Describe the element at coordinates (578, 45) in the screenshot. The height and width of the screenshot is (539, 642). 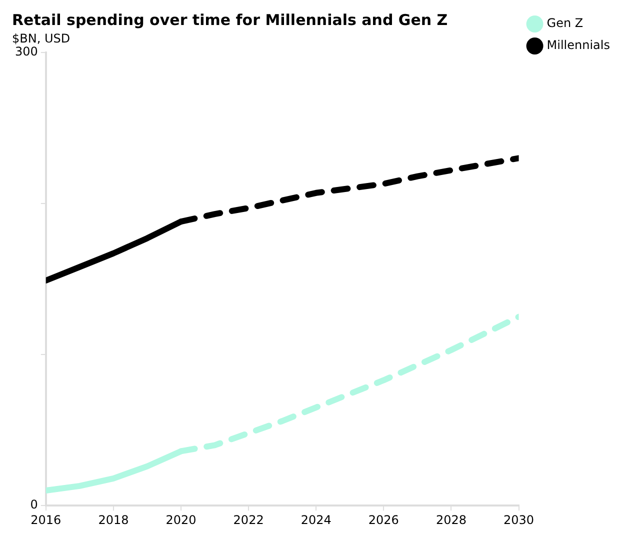
I see `legend-label: Millennials` at that location.